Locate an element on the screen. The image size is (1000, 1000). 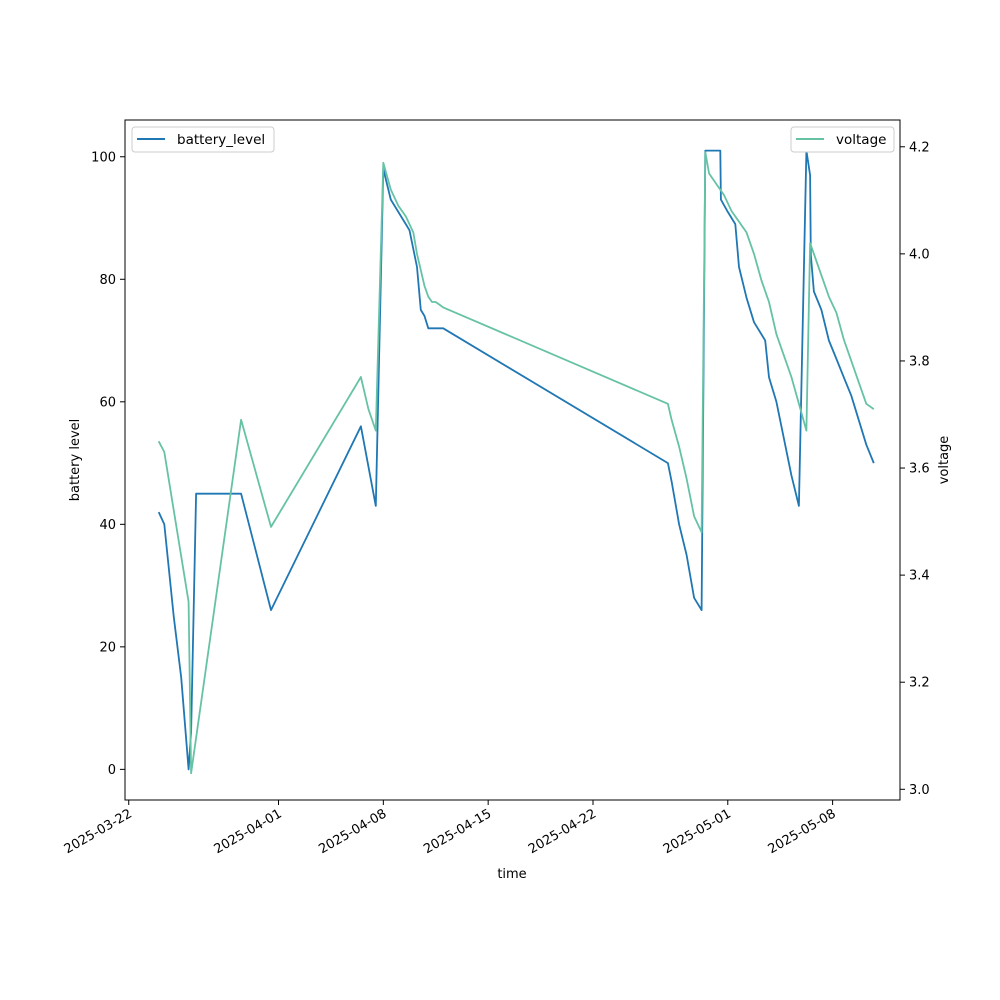
y-axis-left-title: battery level is located at coordinates (75, 460).